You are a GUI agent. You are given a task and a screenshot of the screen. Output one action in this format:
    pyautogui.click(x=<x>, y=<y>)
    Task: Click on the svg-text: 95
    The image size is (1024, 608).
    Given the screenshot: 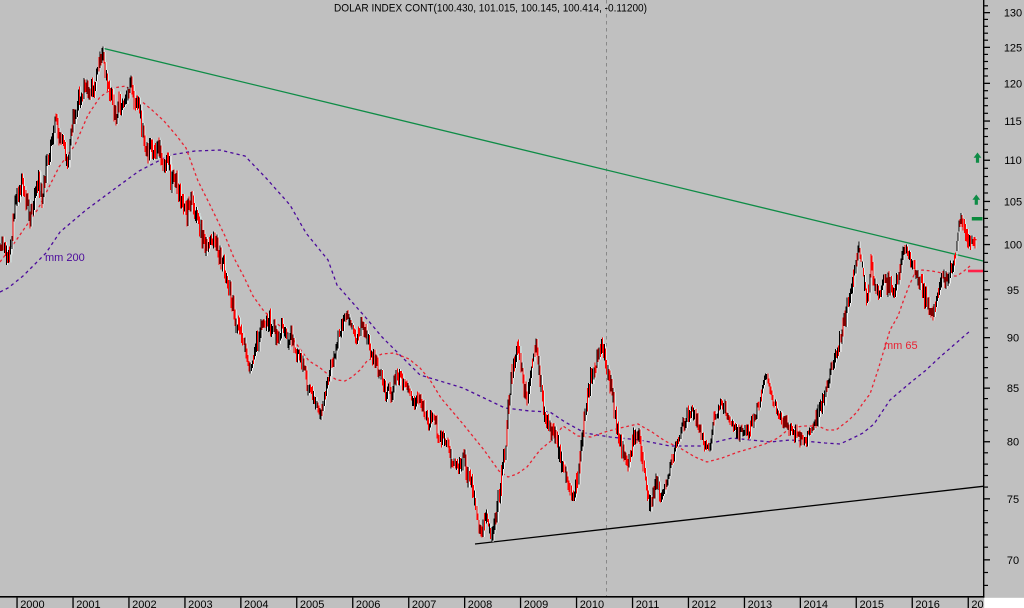 What is the action you would take?
    pyautogui.click(x=1013, y=291)
    